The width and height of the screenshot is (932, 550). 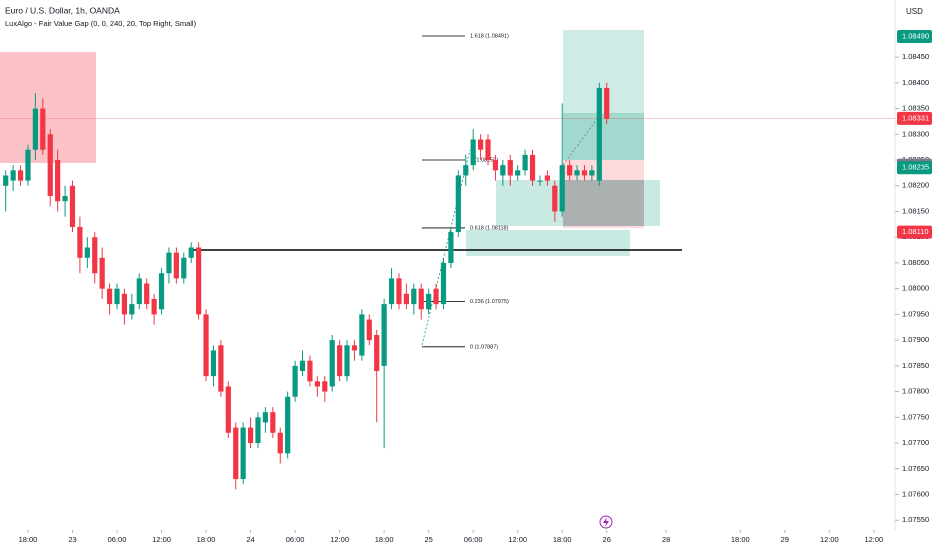 What do you see at coordinates (915, 108) in the screenshot?
I see `y-tick-label: 1.08350` at bounding box center [915, 108].